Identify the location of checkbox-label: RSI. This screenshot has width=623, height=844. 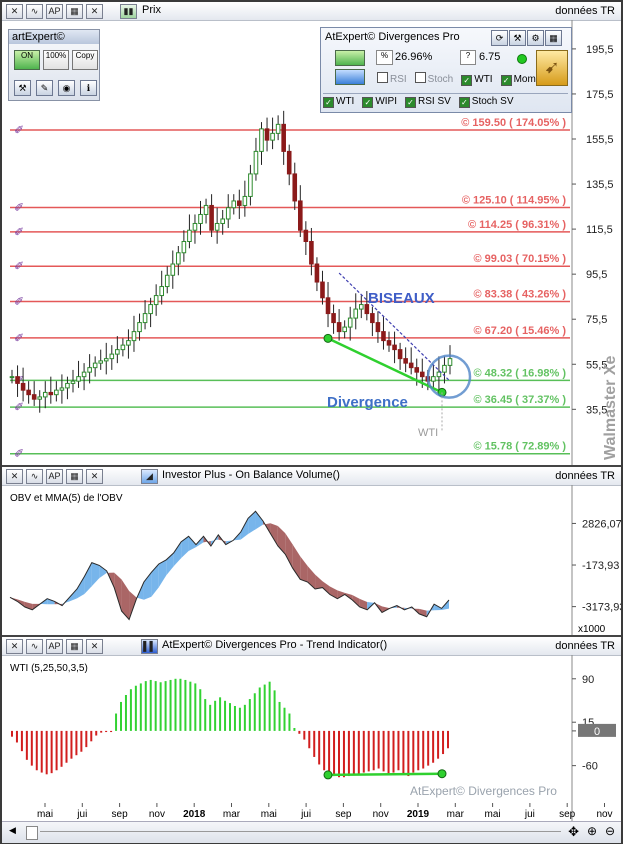
(398, 79).